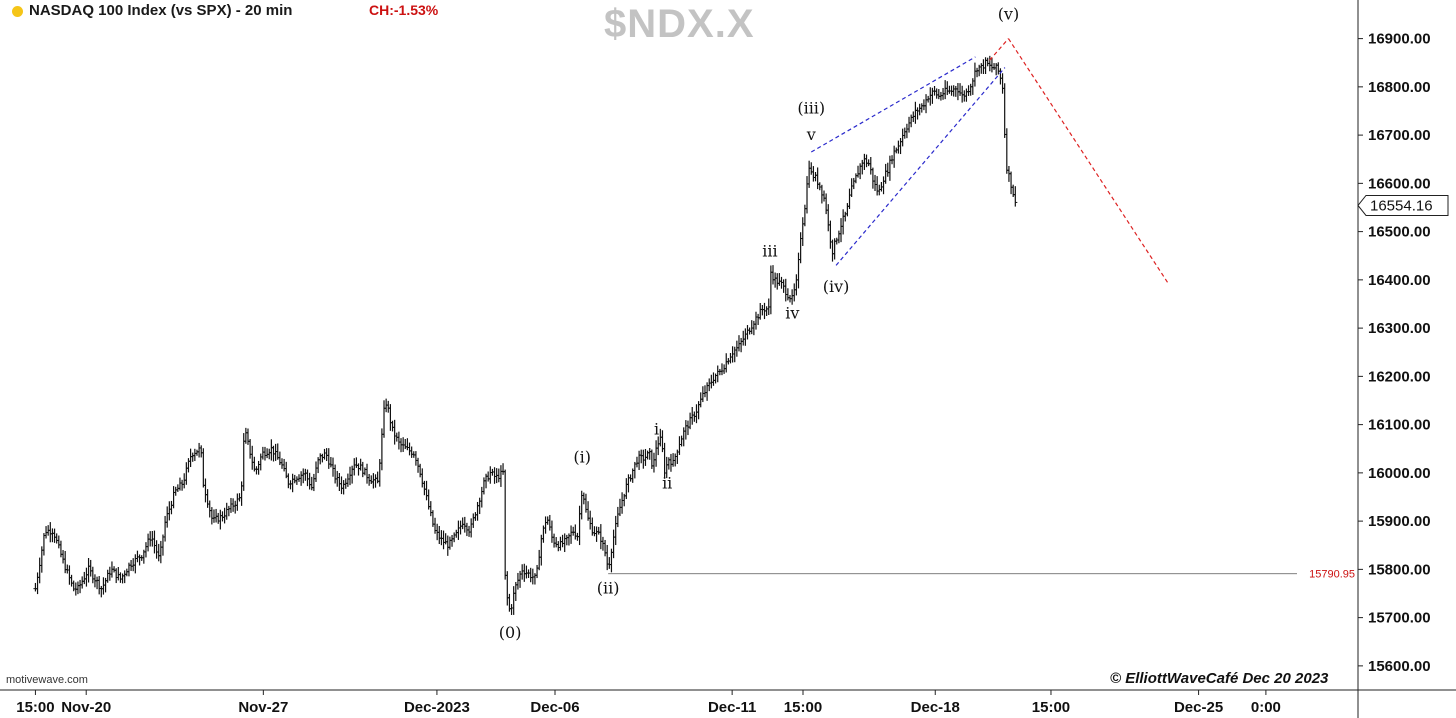  I want to click on y-tick-label: 15900.00, so click(1399, 521).